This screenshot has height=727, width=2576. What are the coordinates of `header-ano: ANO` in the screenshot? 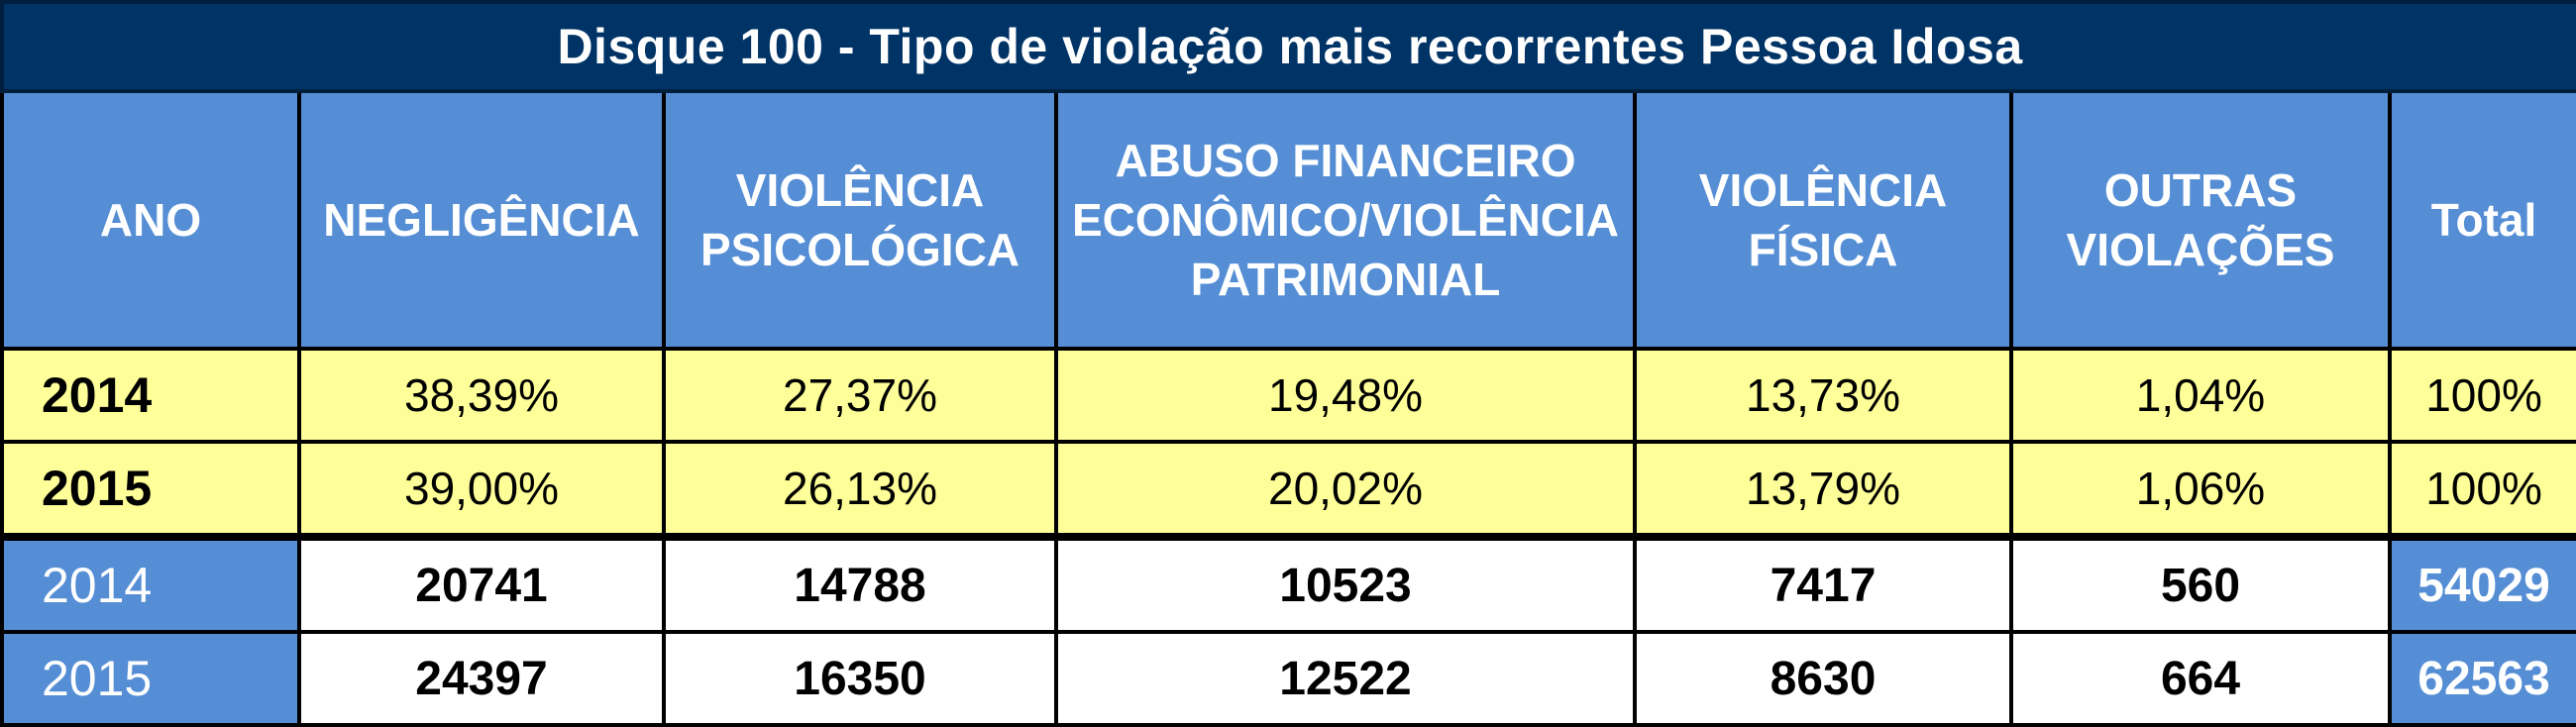 It's located at (151, 220).